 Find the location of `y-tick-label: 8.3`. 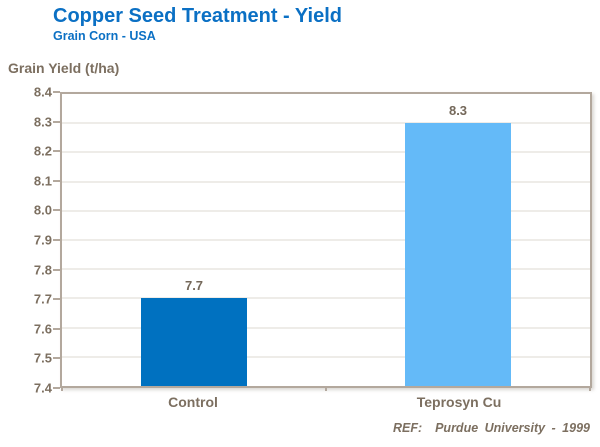

y-tick-label: 8.3 is located at coordinates (42, 122).